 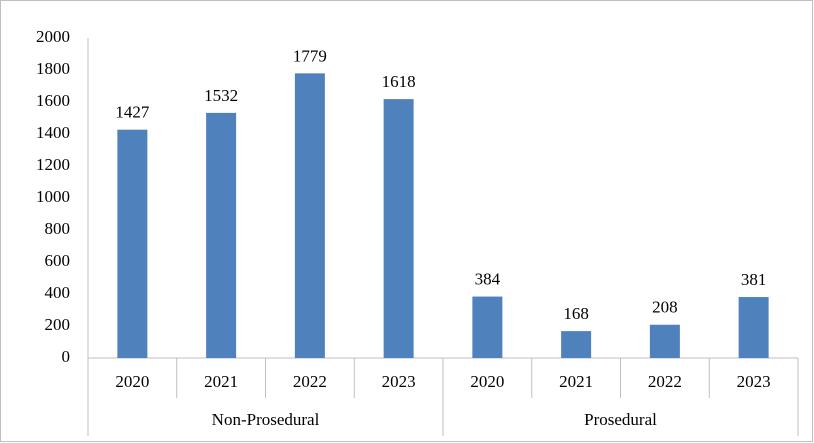 I want to click on data-label: 1532, so click(x=221, y=95).